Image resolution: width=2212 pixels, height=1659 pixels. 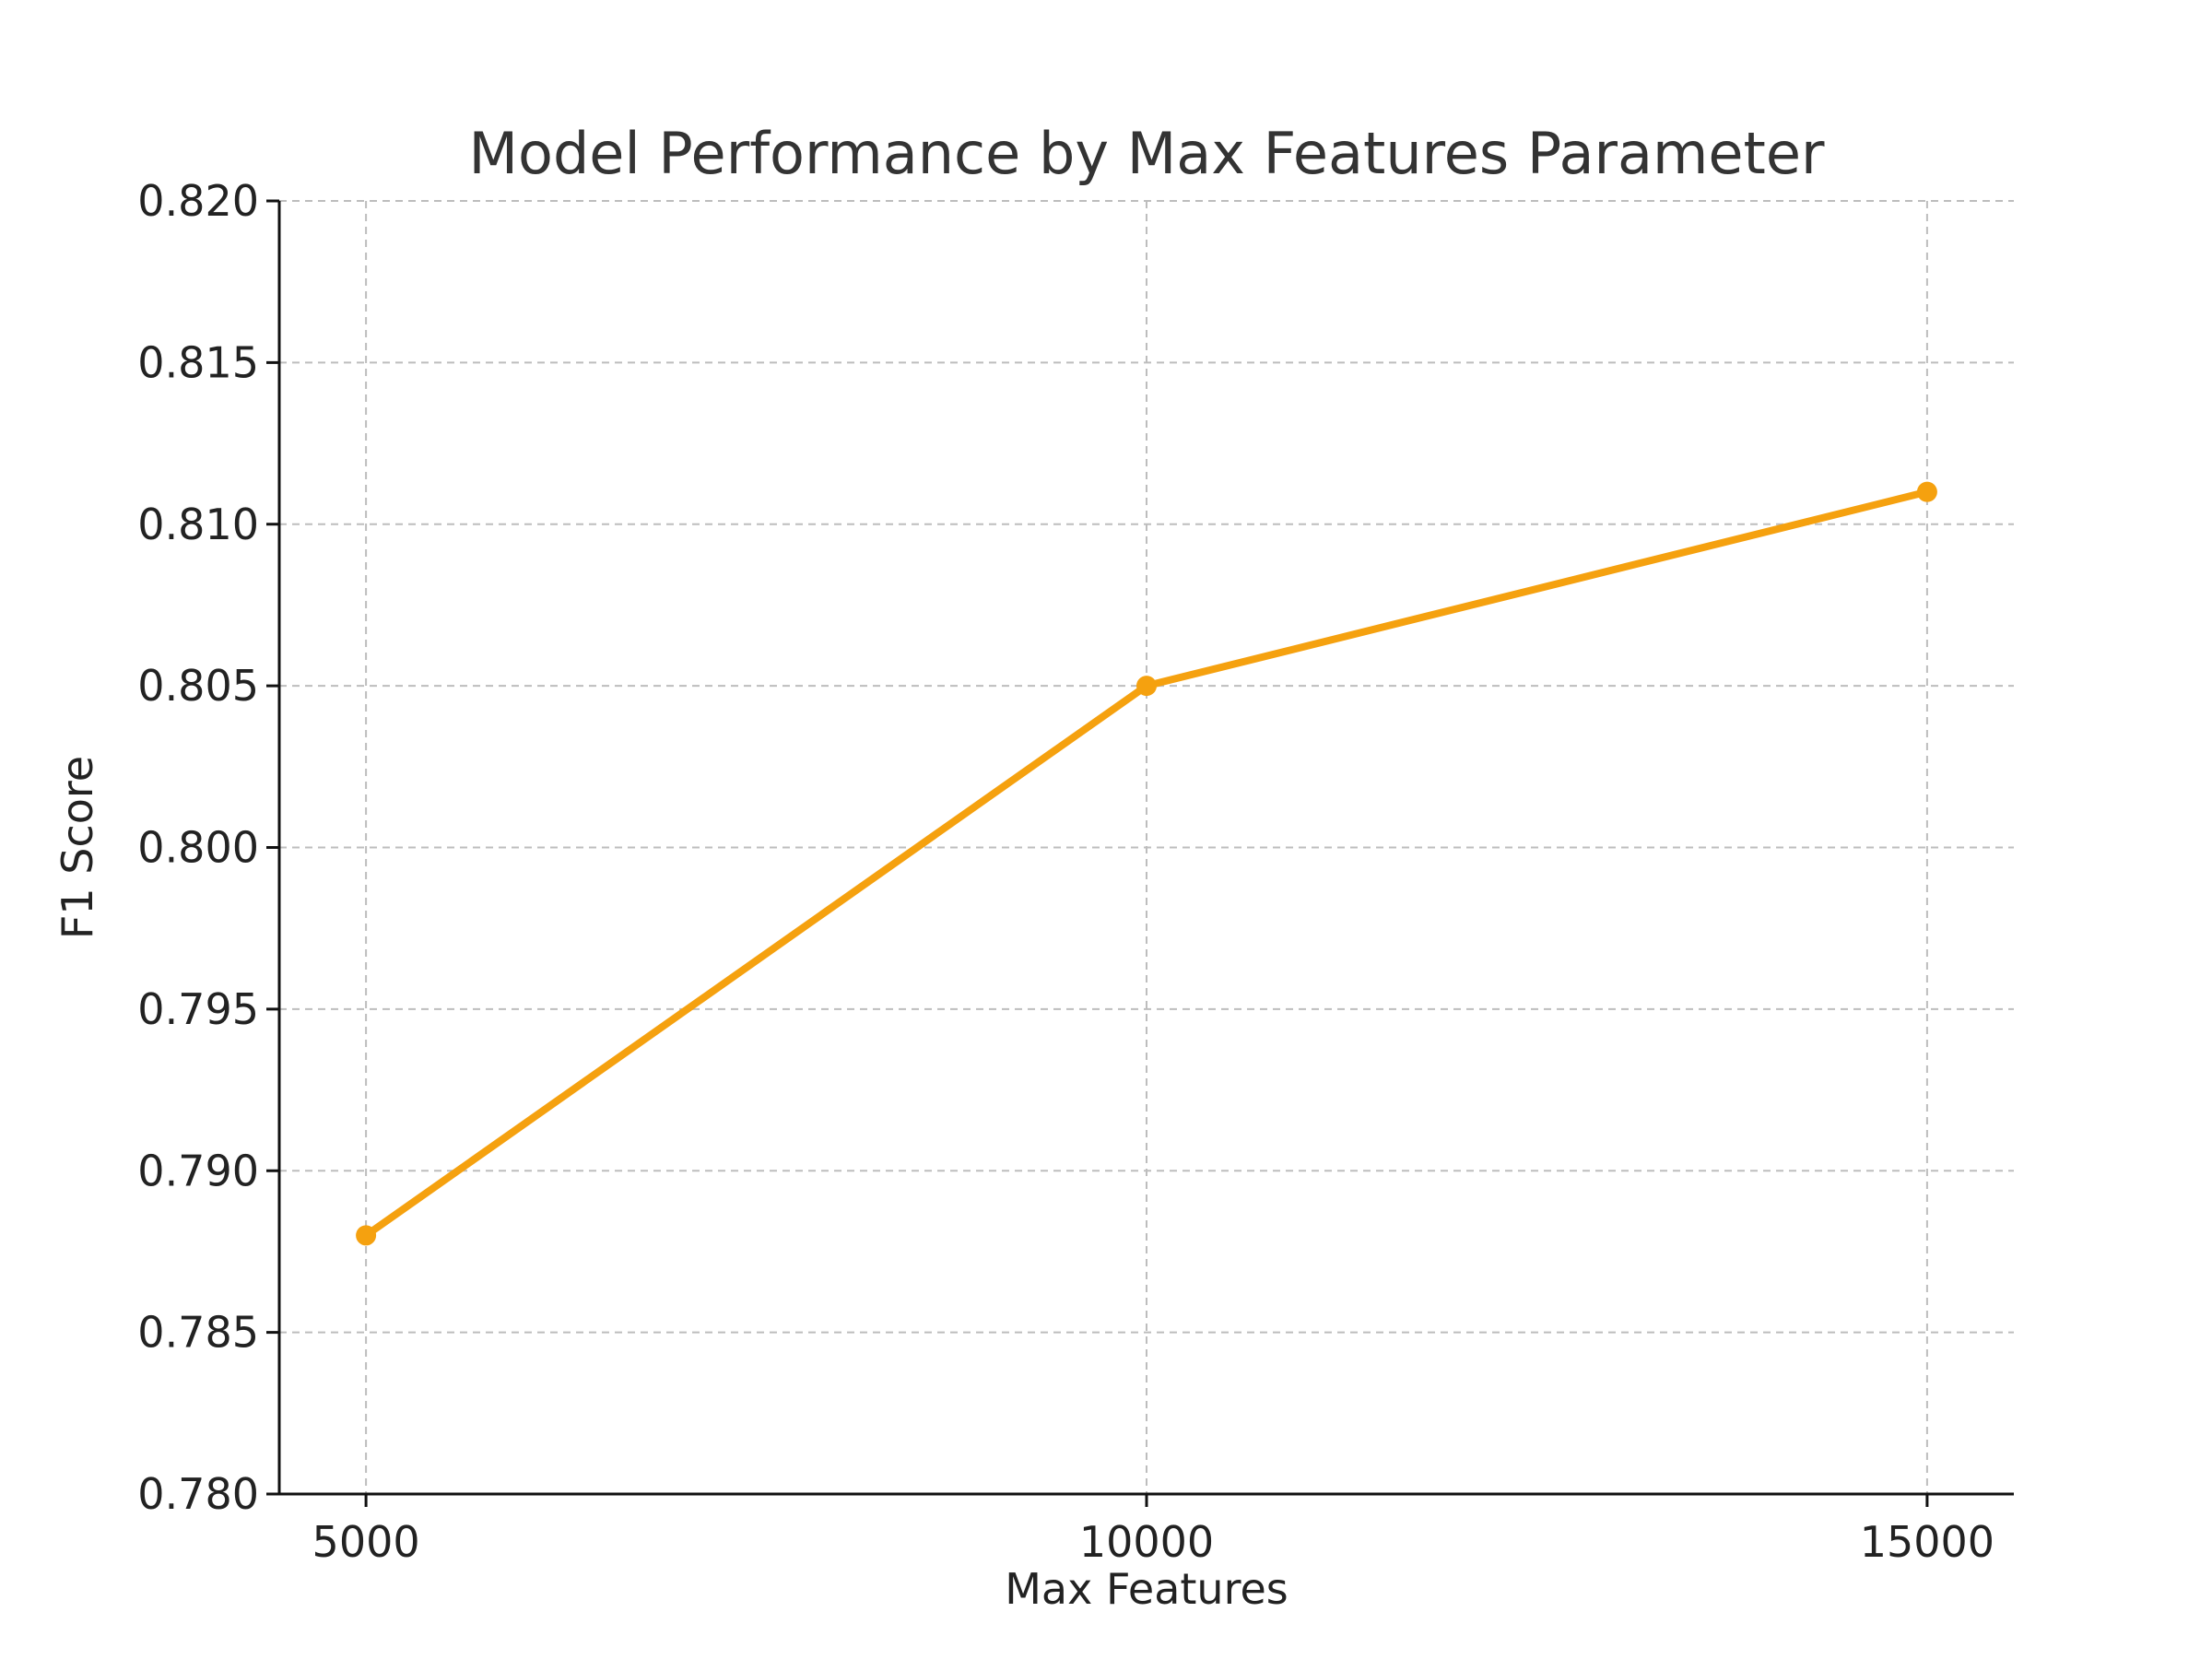 What do you see at coordinates (77, 847) in the screenshot?
I see `y-axis-label: F1 Score` at bounding box center [77, 847].